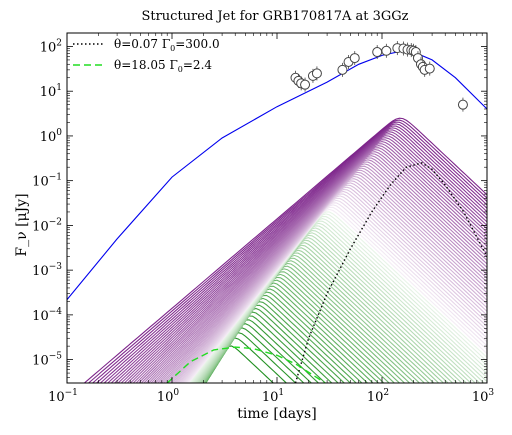  What do you see at coordinates (483, 396) in the screenshot?
I see `x-tick-label: 10³` at bounding box center [483, 396].